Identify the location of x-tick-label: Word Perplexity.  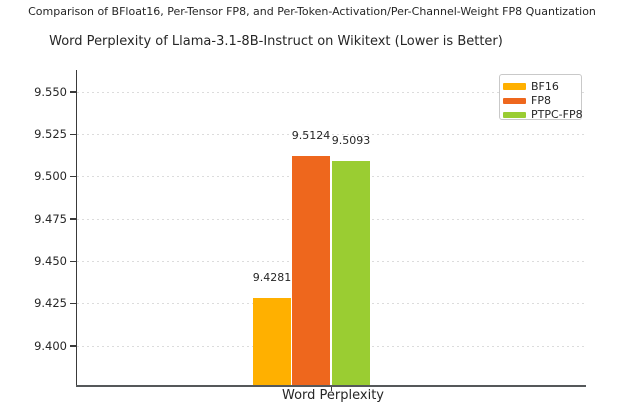
(333, 395).